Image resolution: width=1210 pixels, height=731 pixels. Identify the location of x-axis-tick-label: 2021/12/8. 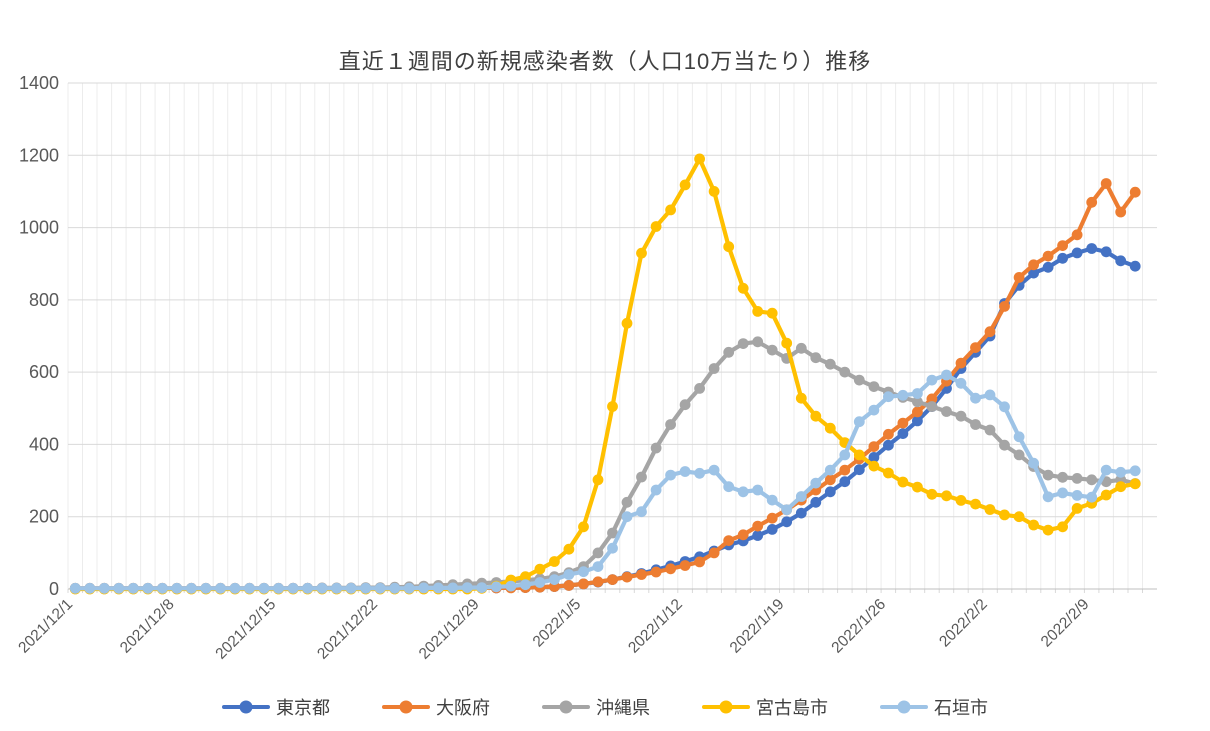
(147, 626).